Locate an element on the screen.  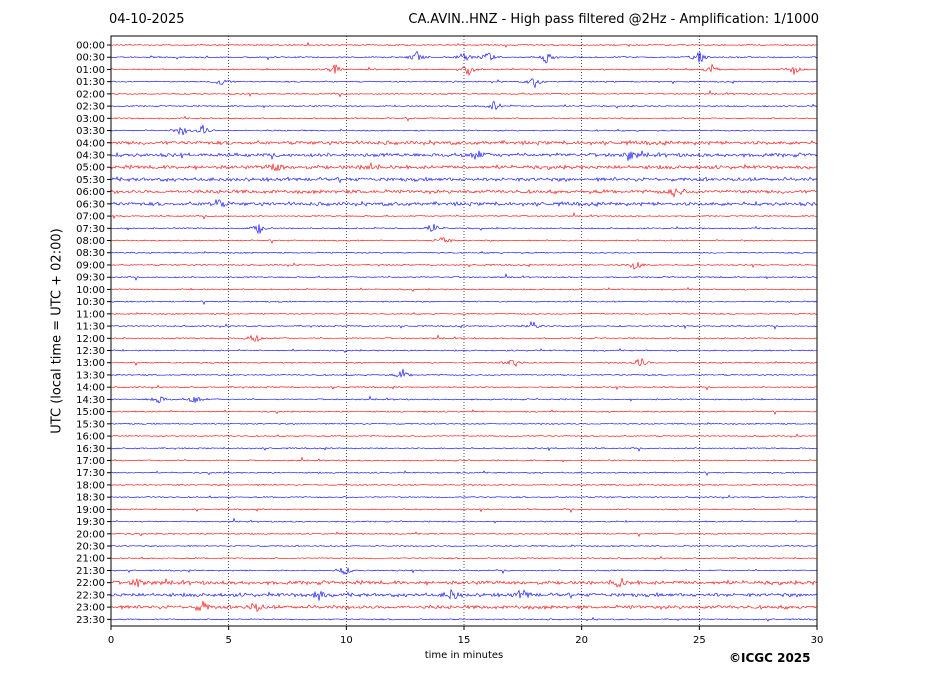
x-tick-label: 0 is located at coordinates (111, 640).